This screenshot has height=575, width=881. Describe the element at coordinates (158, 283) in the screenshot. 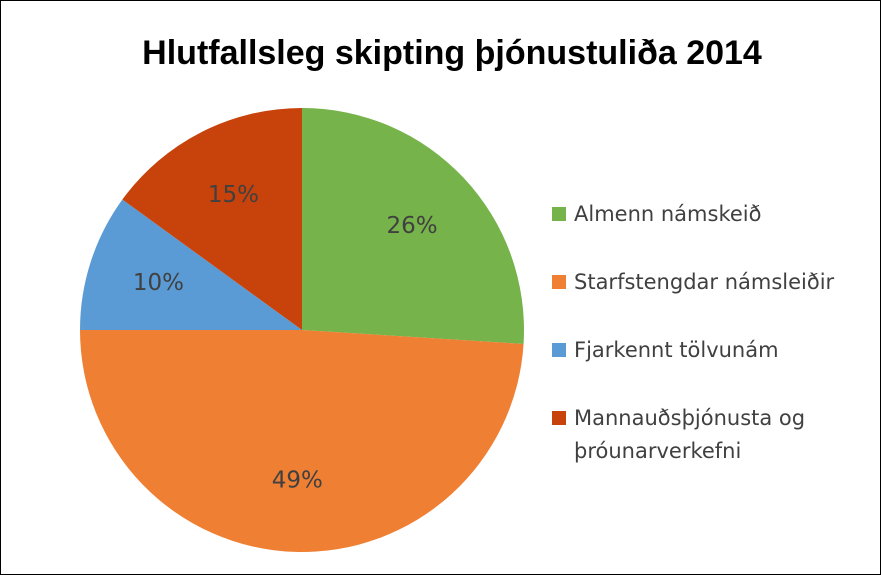

I see `data-label: 10%` at that location.